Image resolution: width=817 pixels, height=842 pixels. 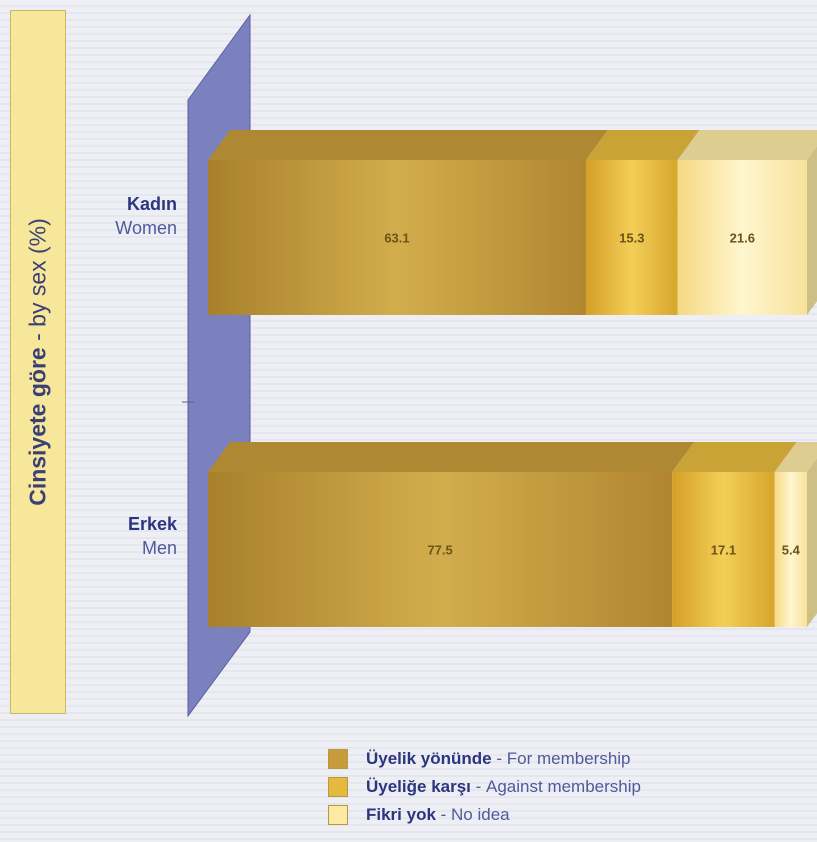 I want to click on legend-item-no-idea: Fikri yok - No idea, so click(x=484, y=815).